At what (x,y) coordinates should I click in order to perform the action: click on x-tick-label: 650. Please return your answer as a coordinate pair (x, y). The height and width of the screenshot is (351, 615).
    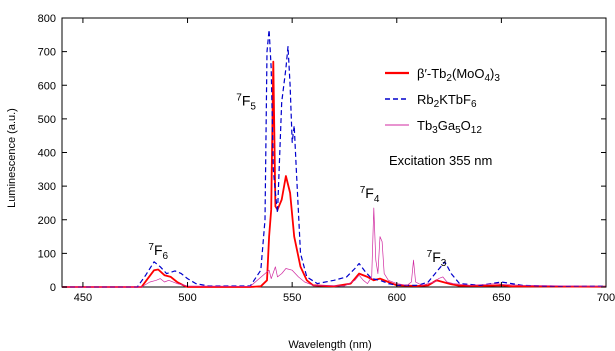
    Looking at the image, I should click on (501, 298).